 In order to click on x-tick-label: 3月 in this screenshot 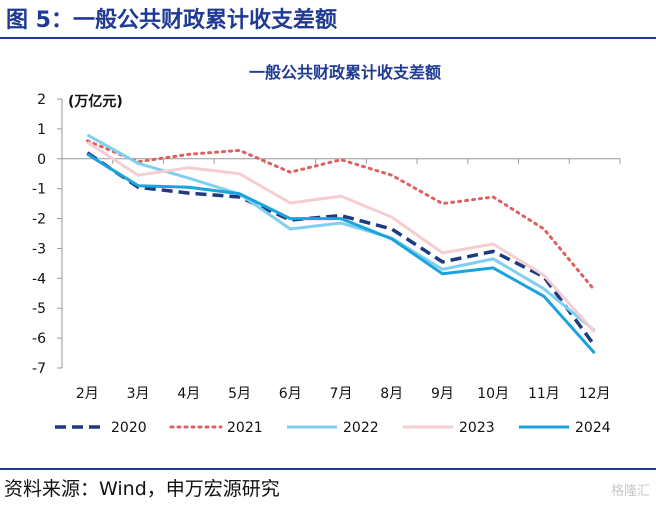, I will do `click(138, 394)`.